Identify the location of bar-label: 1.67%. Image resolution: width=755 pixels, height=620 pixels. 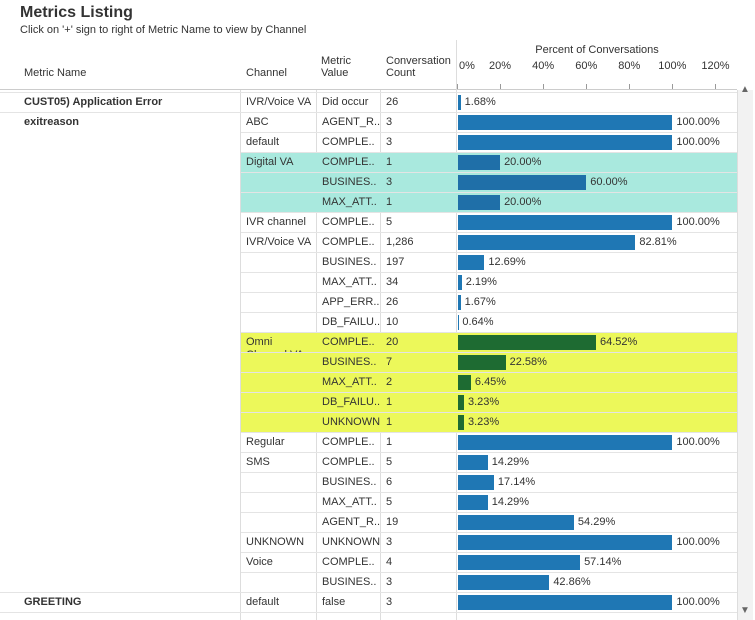
(480, 302).